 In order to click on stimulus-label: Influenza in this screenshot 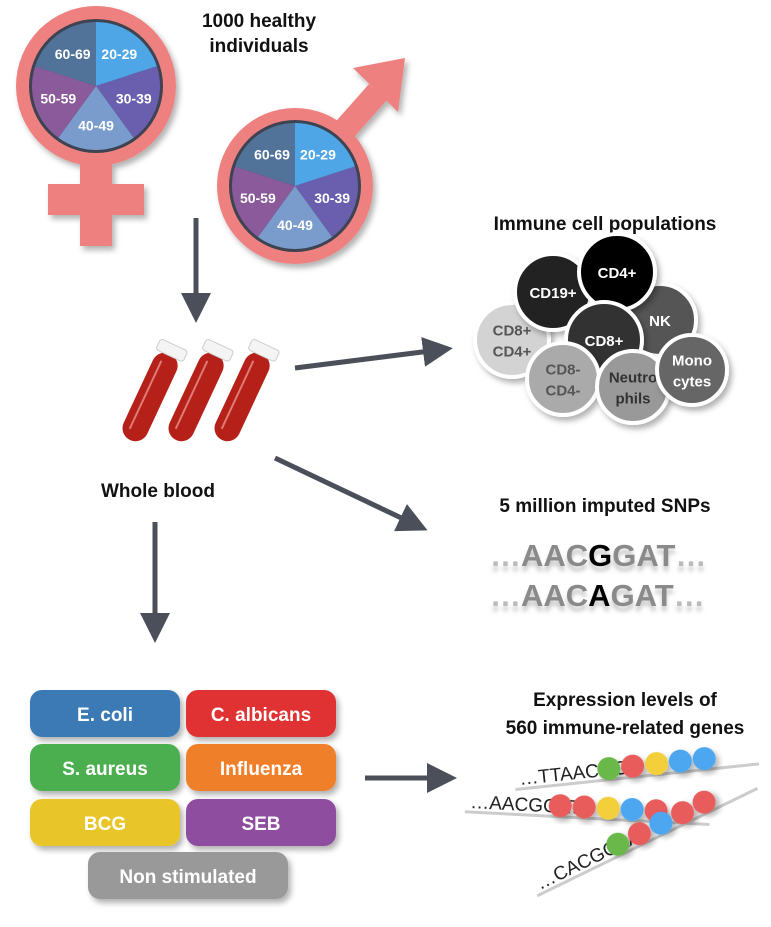, I will do `click(261, 769)`.